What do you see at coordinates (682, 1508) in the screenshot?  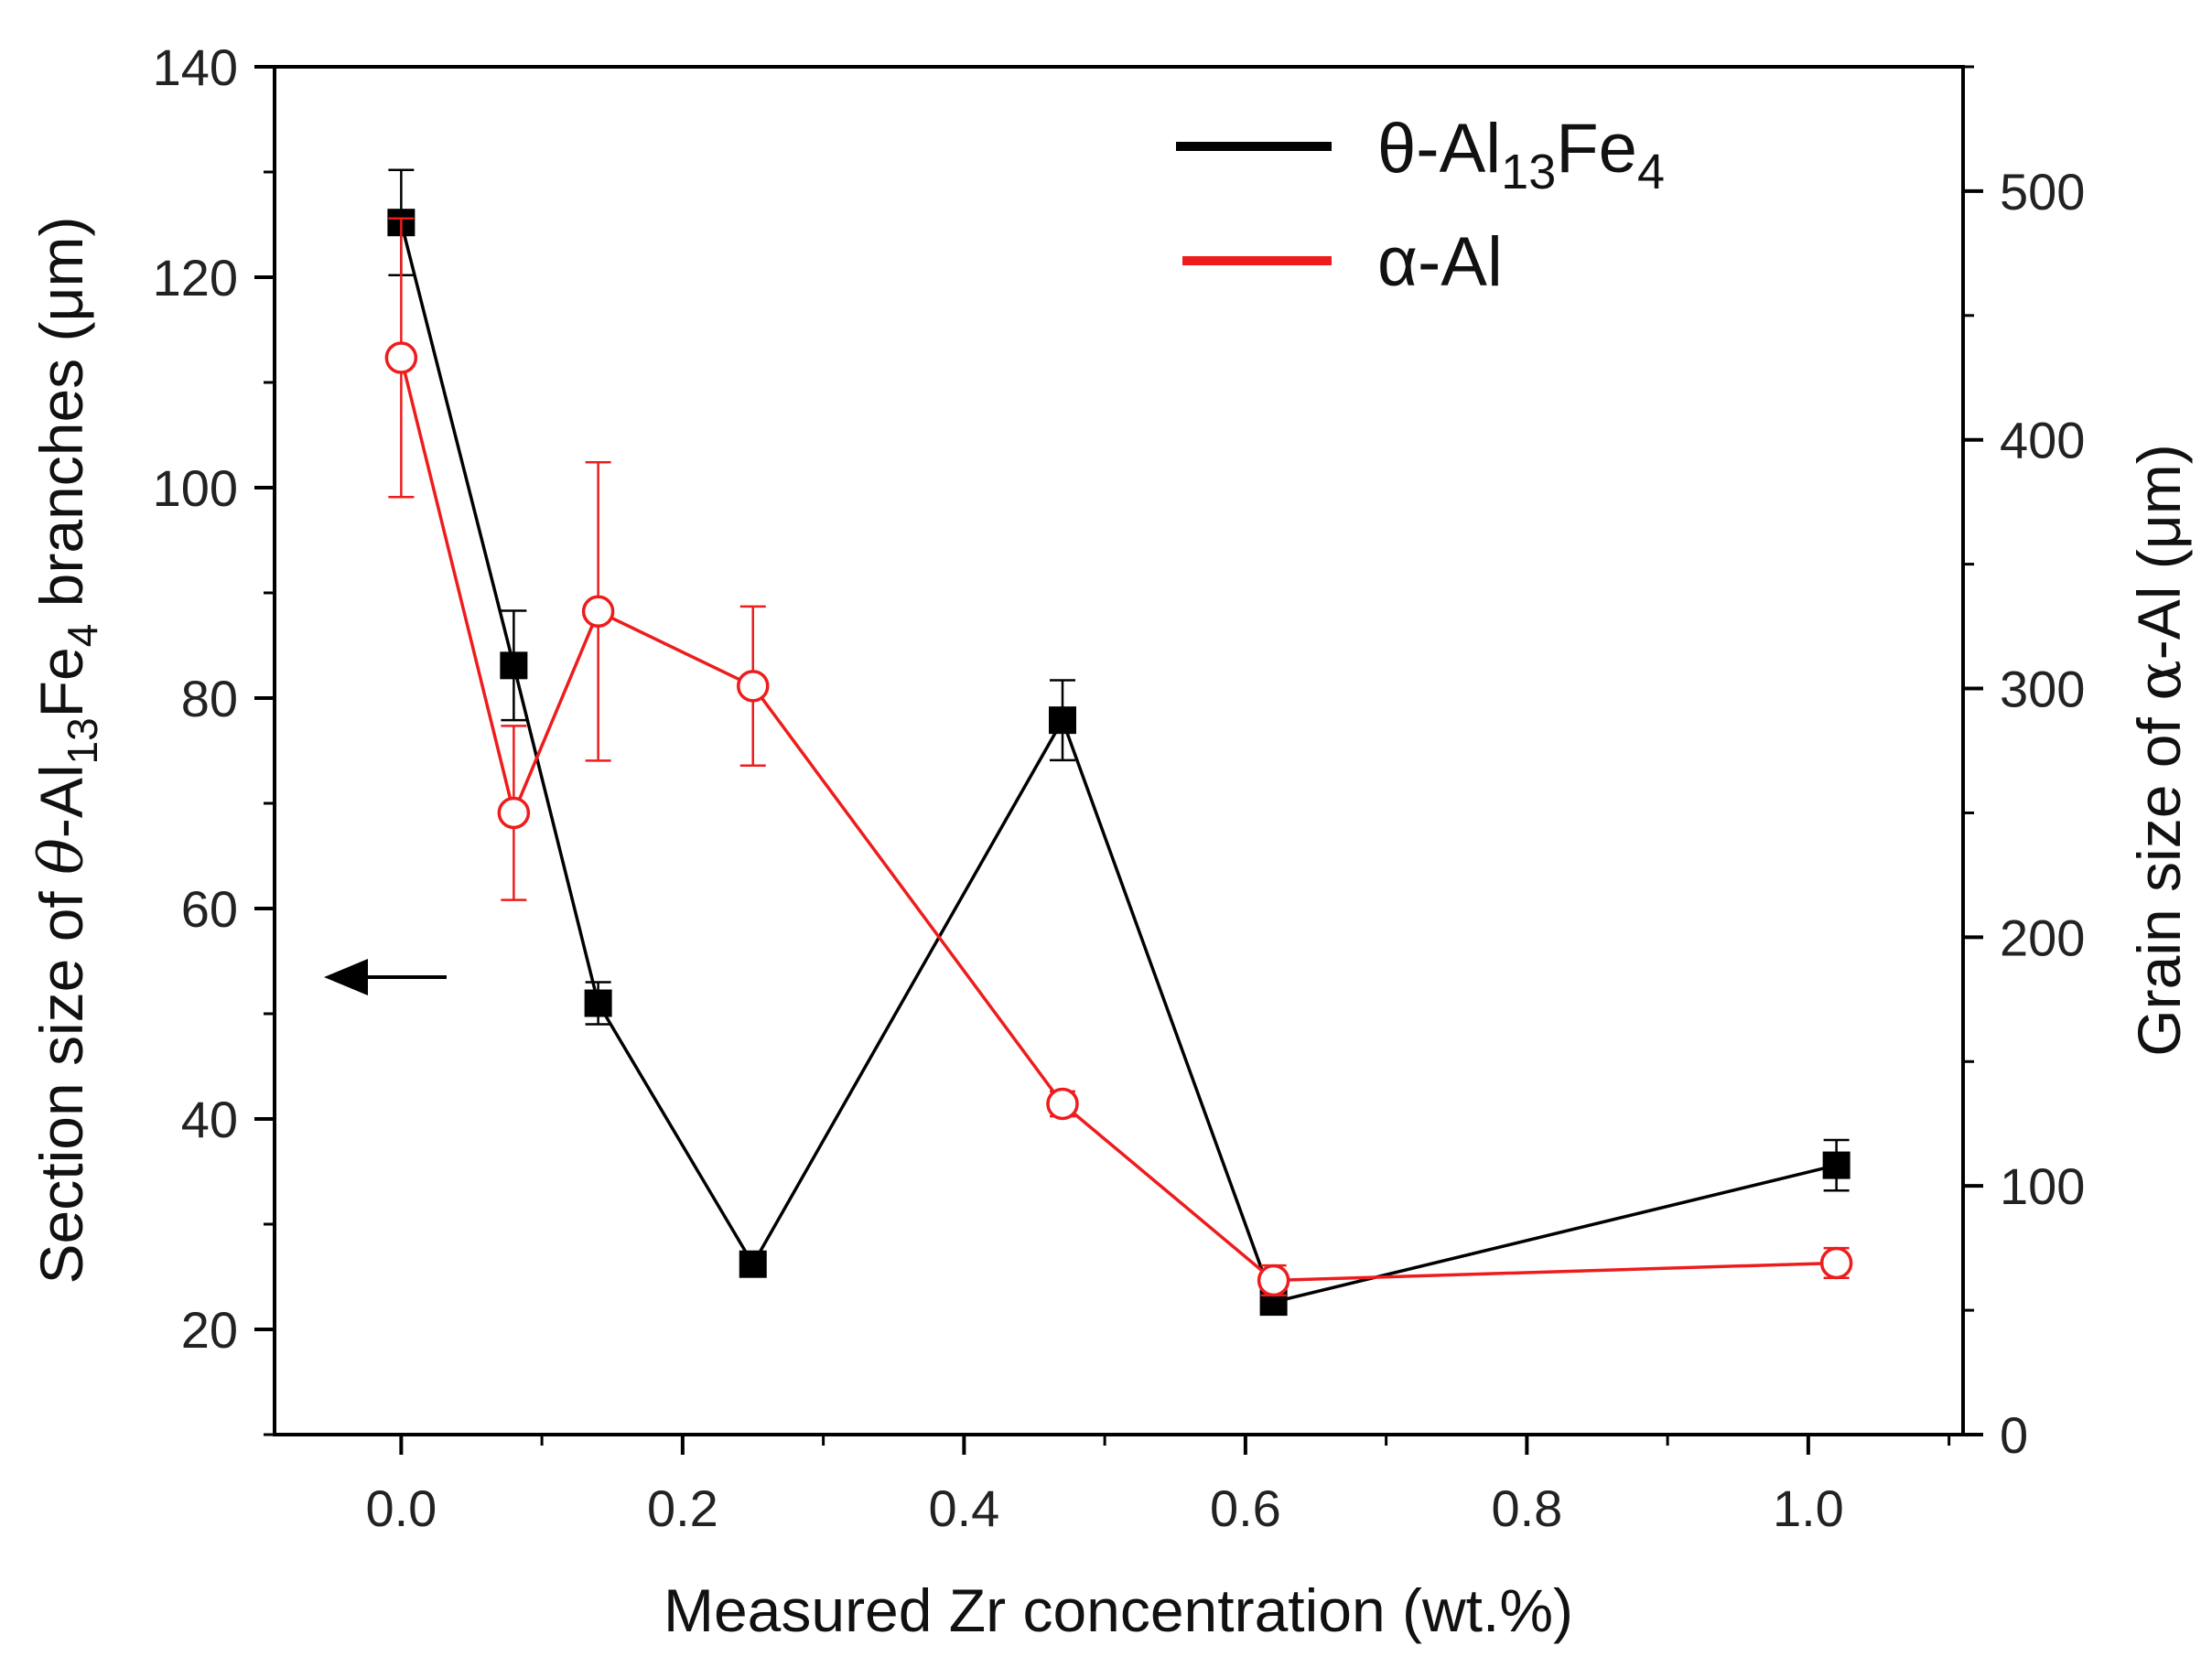 I see `x-tick-label: 0.2` at bounding box center [682, 1508].